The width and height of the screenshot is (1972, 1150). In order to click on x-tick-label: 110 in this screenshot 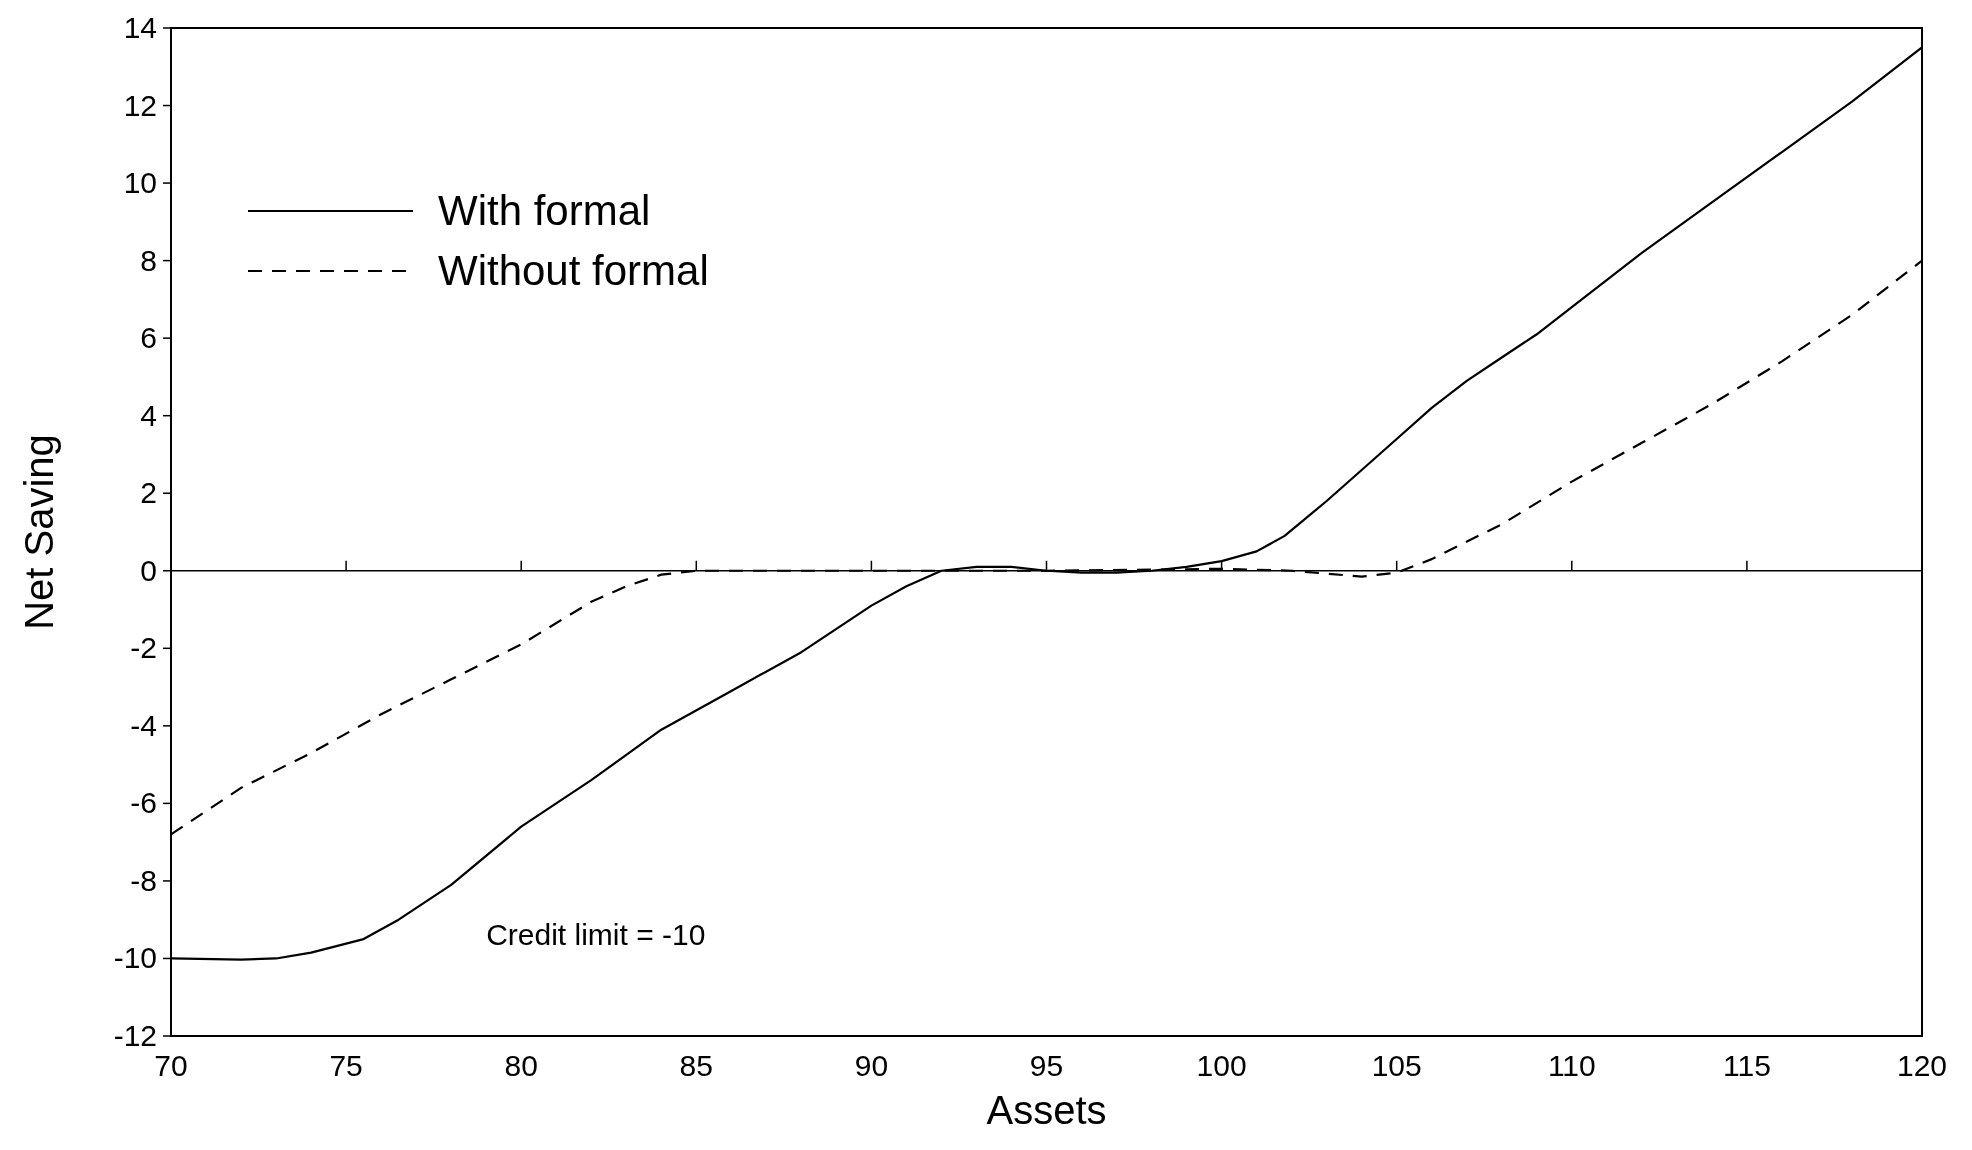, I will do `click(1571, 1065)`.